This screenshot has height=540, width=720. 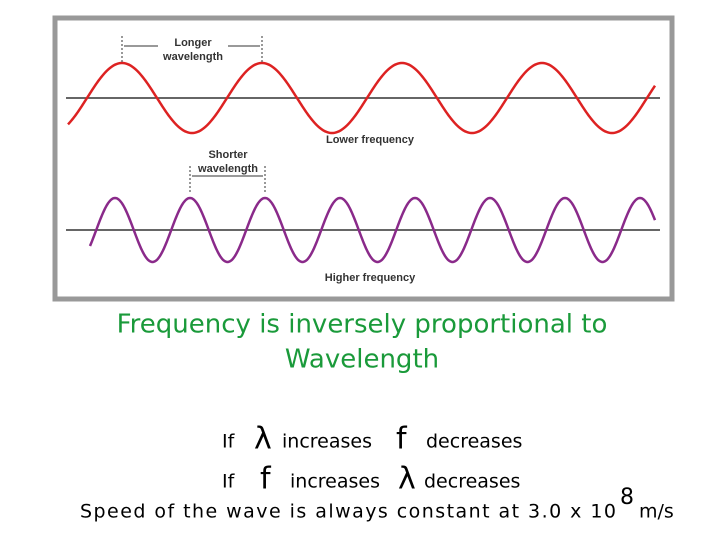 What do you see at coordinates (362, 360) in the screenshot?
I see `heading: Wavelength` at bounding box center [362, 360].